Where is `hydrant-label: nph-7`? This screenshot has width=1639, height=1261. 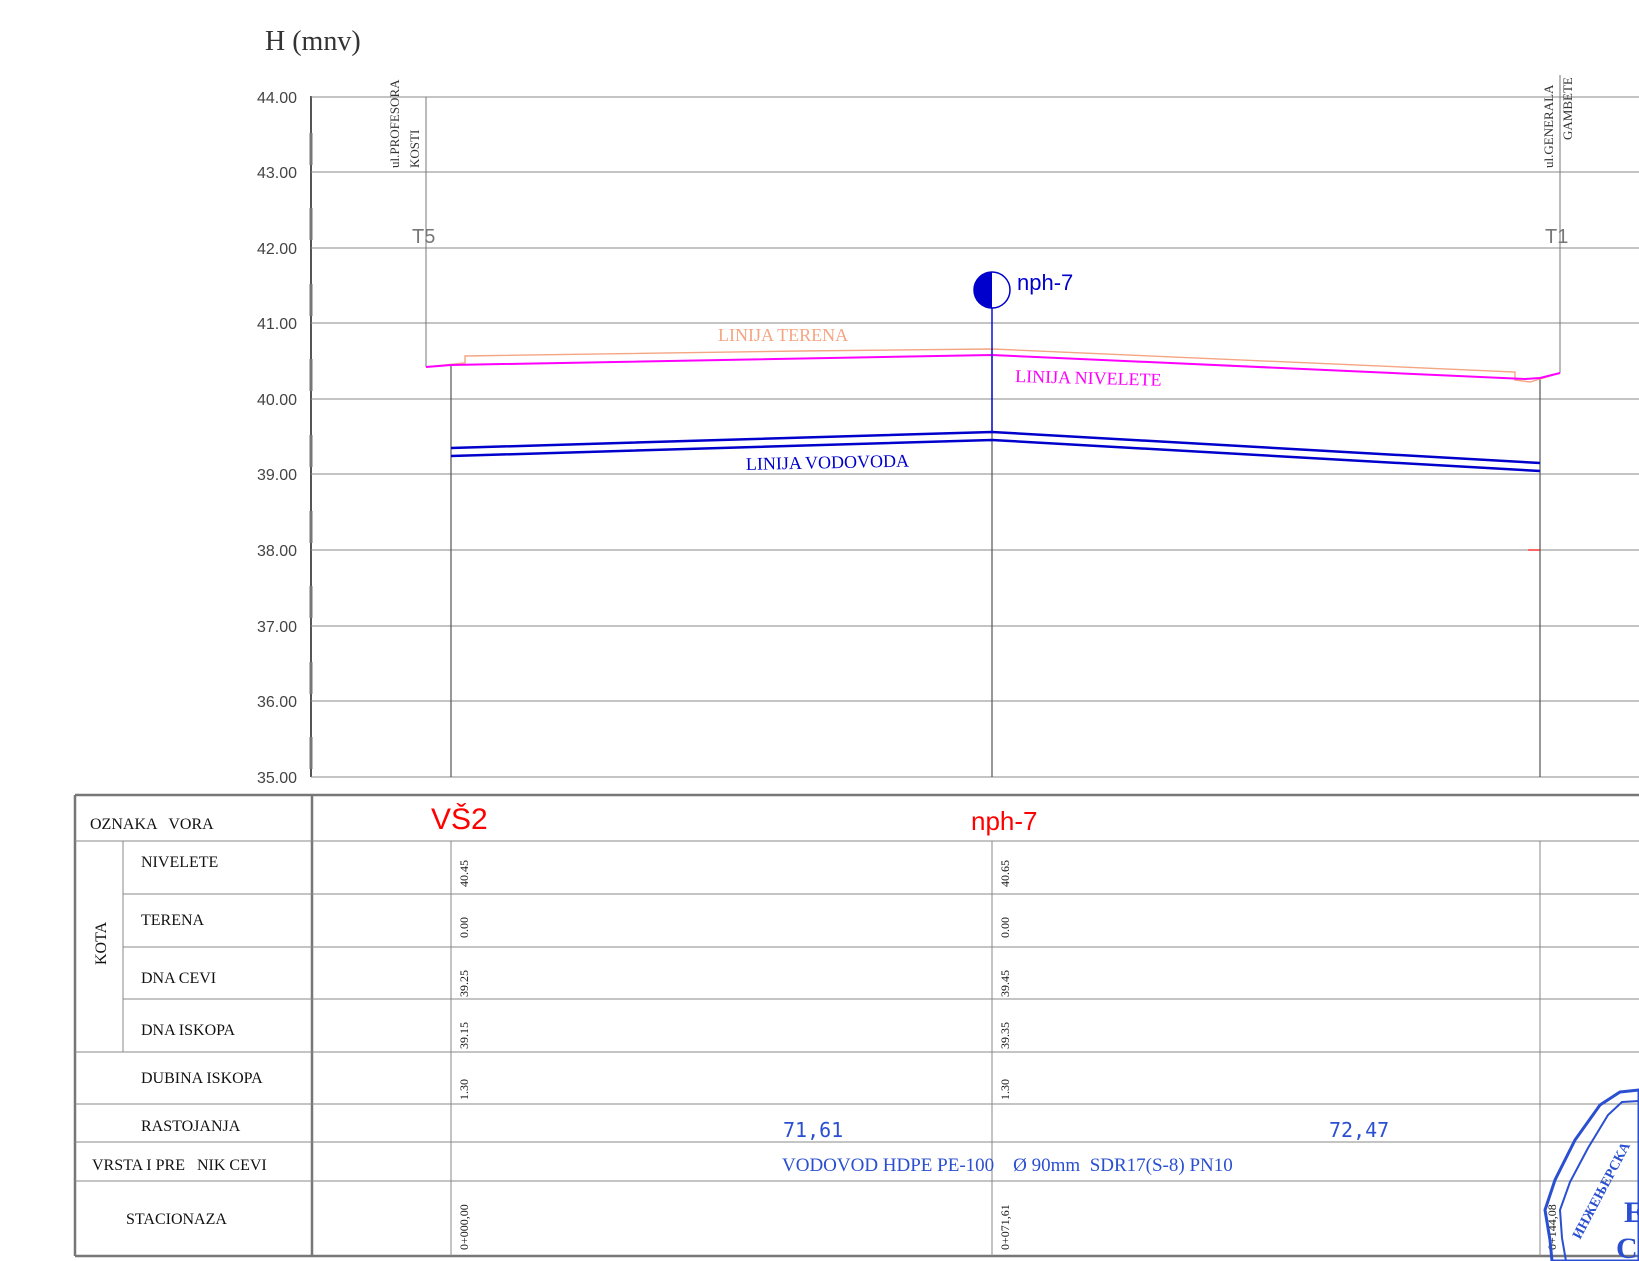 hydrant-label: nph-7 is located at coordinates (1045, 282).